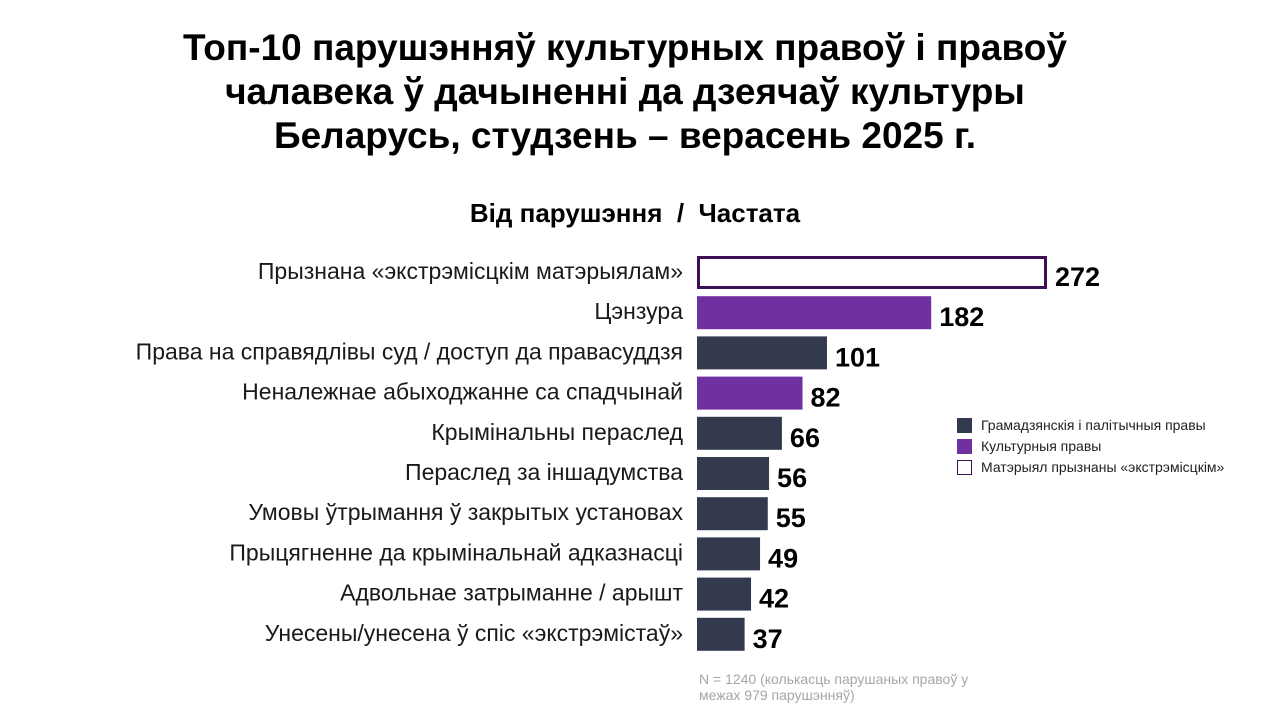  What do you see at coordinates (465, 512) in the screenshot?
I see `category-label-6: Умовы ўтрымання ў закрытых установах` at bounding box center [465, 512].